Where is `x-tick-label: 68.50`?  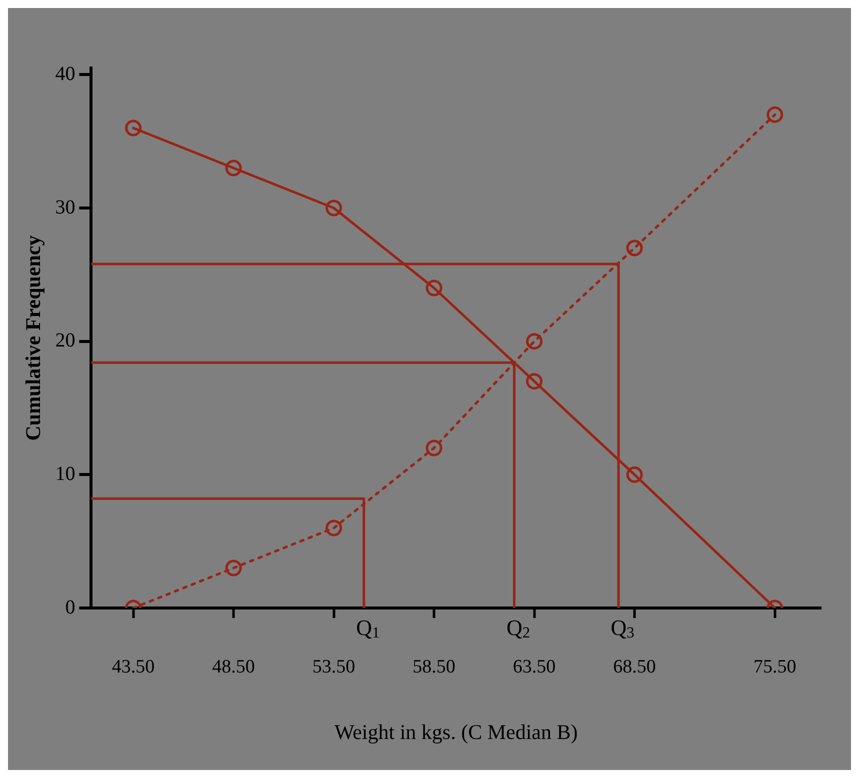 x-tick-label: 68.50 is located at coordinates (634, 667).